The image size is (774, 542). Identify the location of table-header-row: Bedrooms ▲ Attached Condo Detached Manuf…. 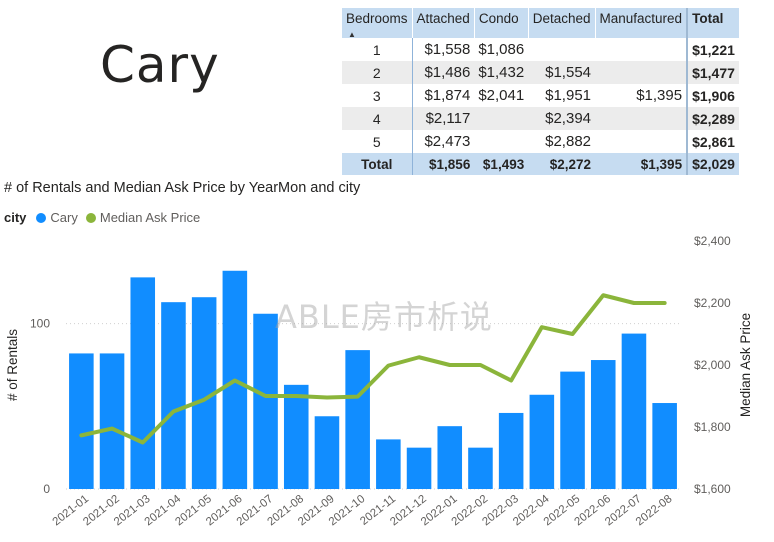
(540, 23).